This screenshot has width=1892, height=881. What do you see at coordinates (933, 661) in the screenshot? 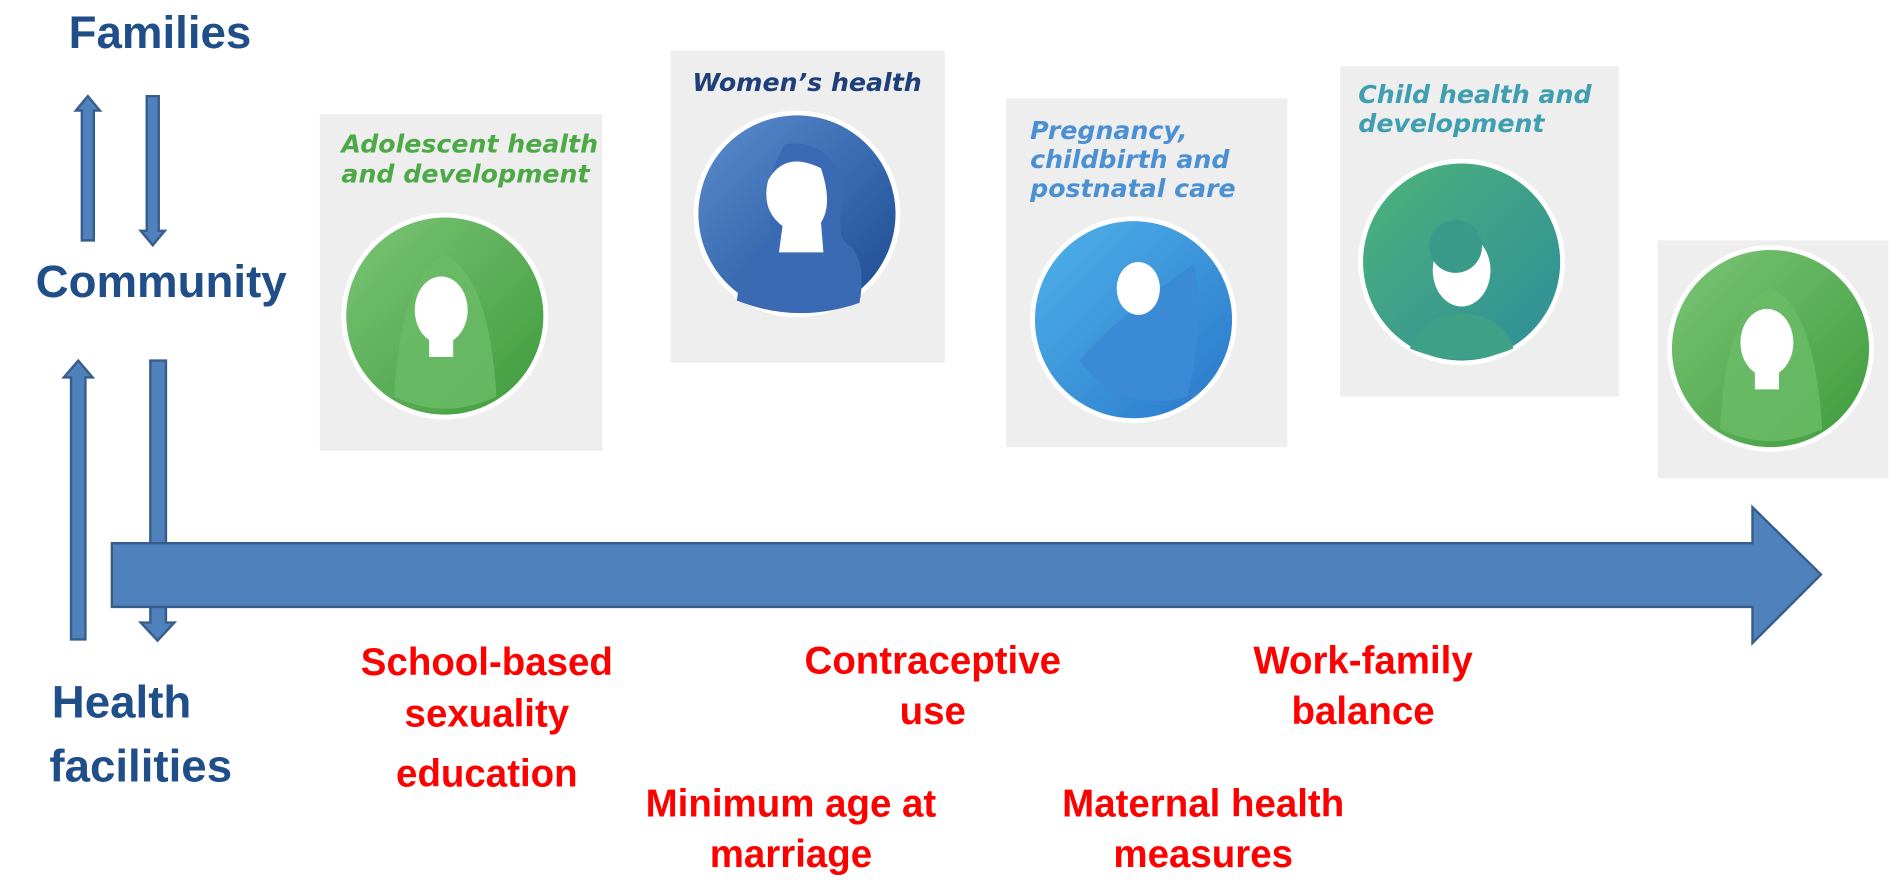
I see `policy-label: Contraceptive` at bounding box center [933, 661].